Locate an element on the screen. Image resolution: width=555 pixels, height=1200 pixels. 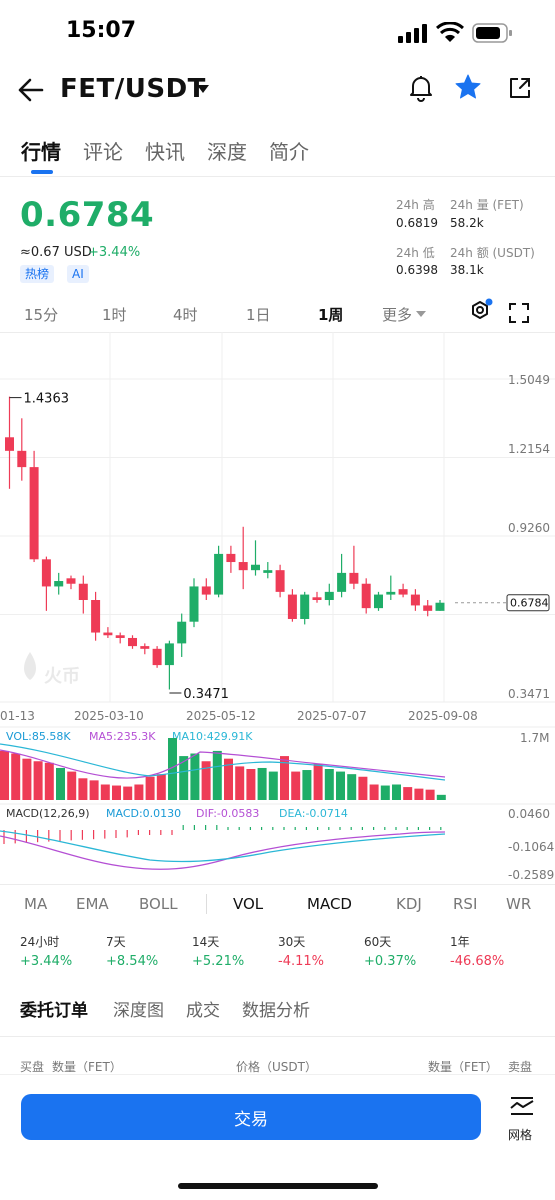
perf-value: -46.68% is located at coordinates (477, 961).